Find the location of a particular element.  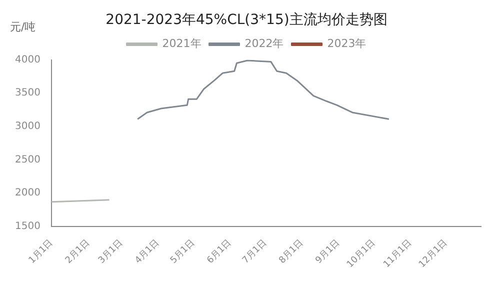

x-tick-label: 4月1日 is located at coordinates (148, 252).